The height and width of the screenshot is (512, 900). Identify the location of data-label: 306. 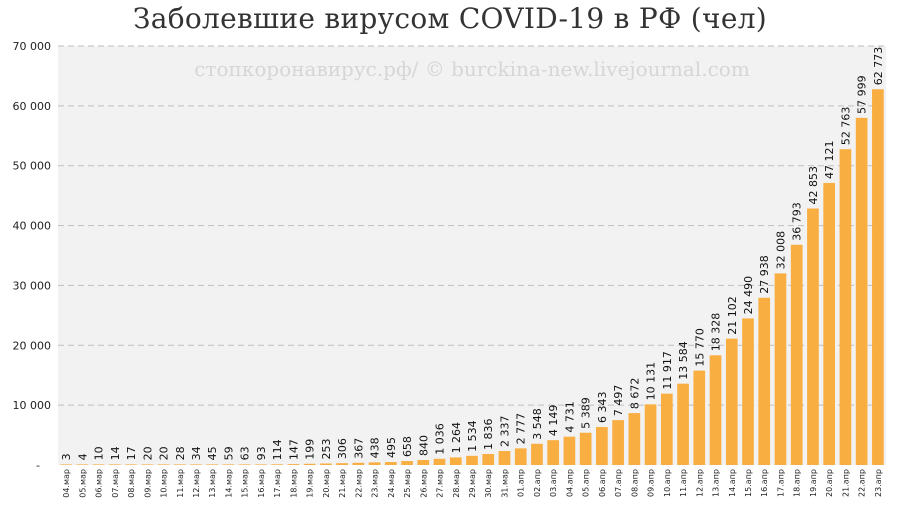
(342, 448).